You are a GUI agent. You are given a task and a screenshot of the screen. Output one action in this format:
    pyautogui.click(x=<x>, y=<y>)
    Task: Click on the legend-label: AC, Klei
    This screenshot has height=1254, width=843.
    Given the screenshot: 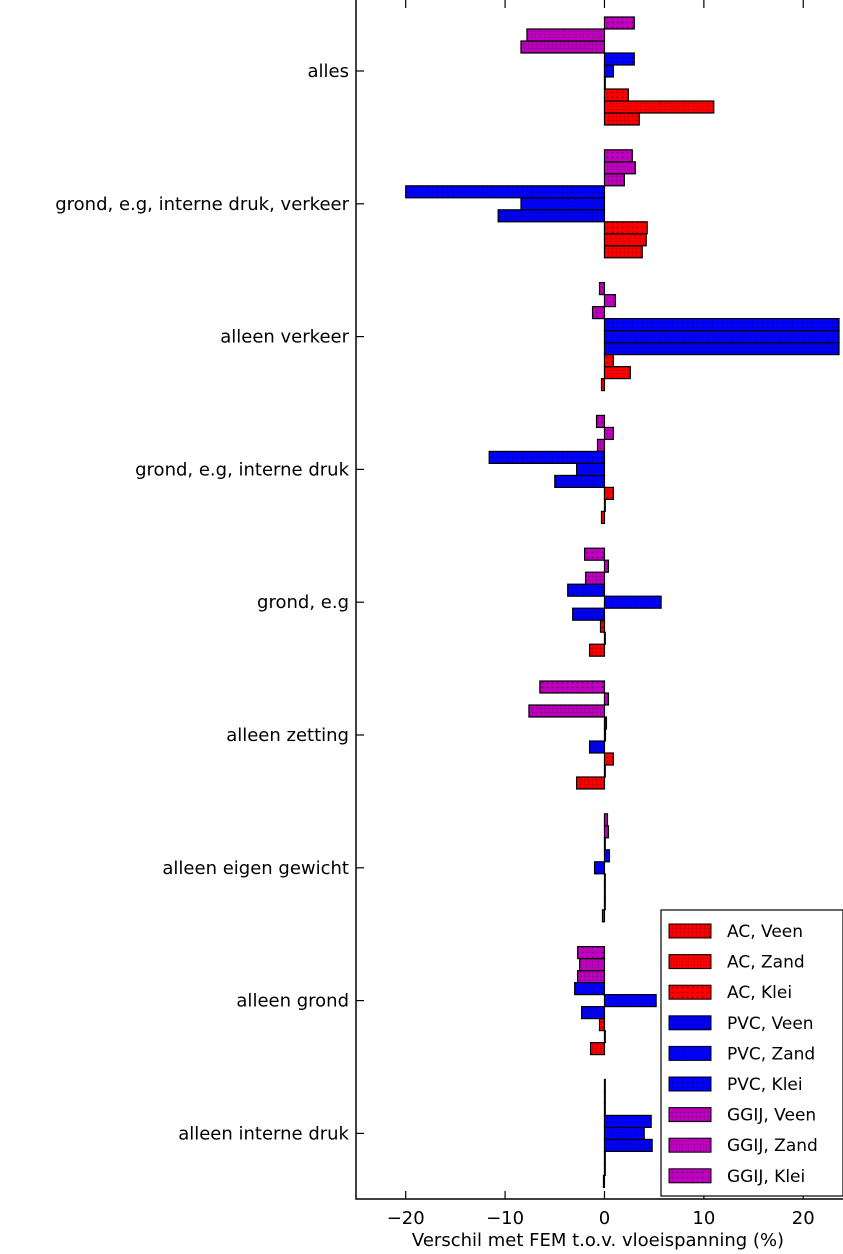 What is the action you would take?
    pyautogui.click(x=759, y=993)
    